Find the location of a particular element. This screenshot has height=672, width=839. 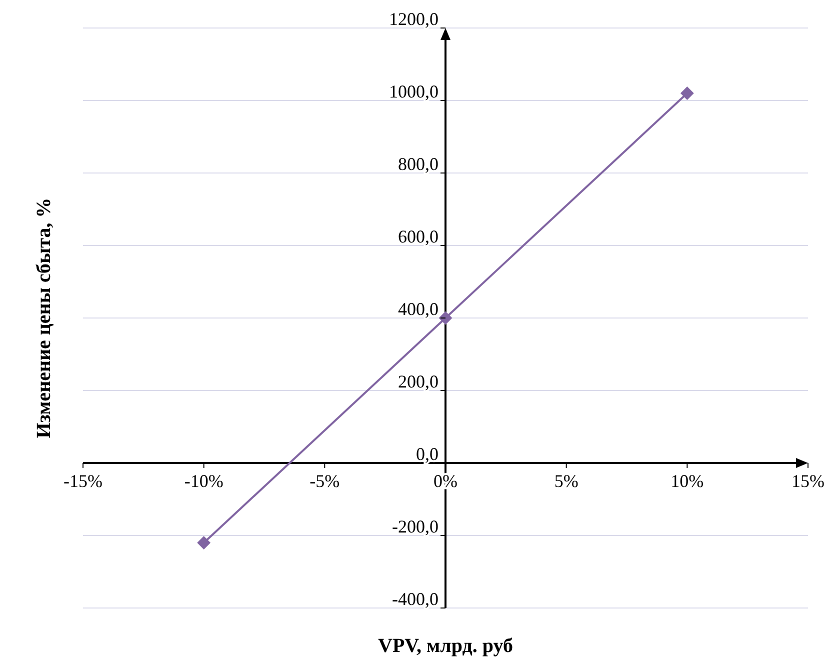

y-tick-label: 1000,0 is located at coordinates (413, 92).